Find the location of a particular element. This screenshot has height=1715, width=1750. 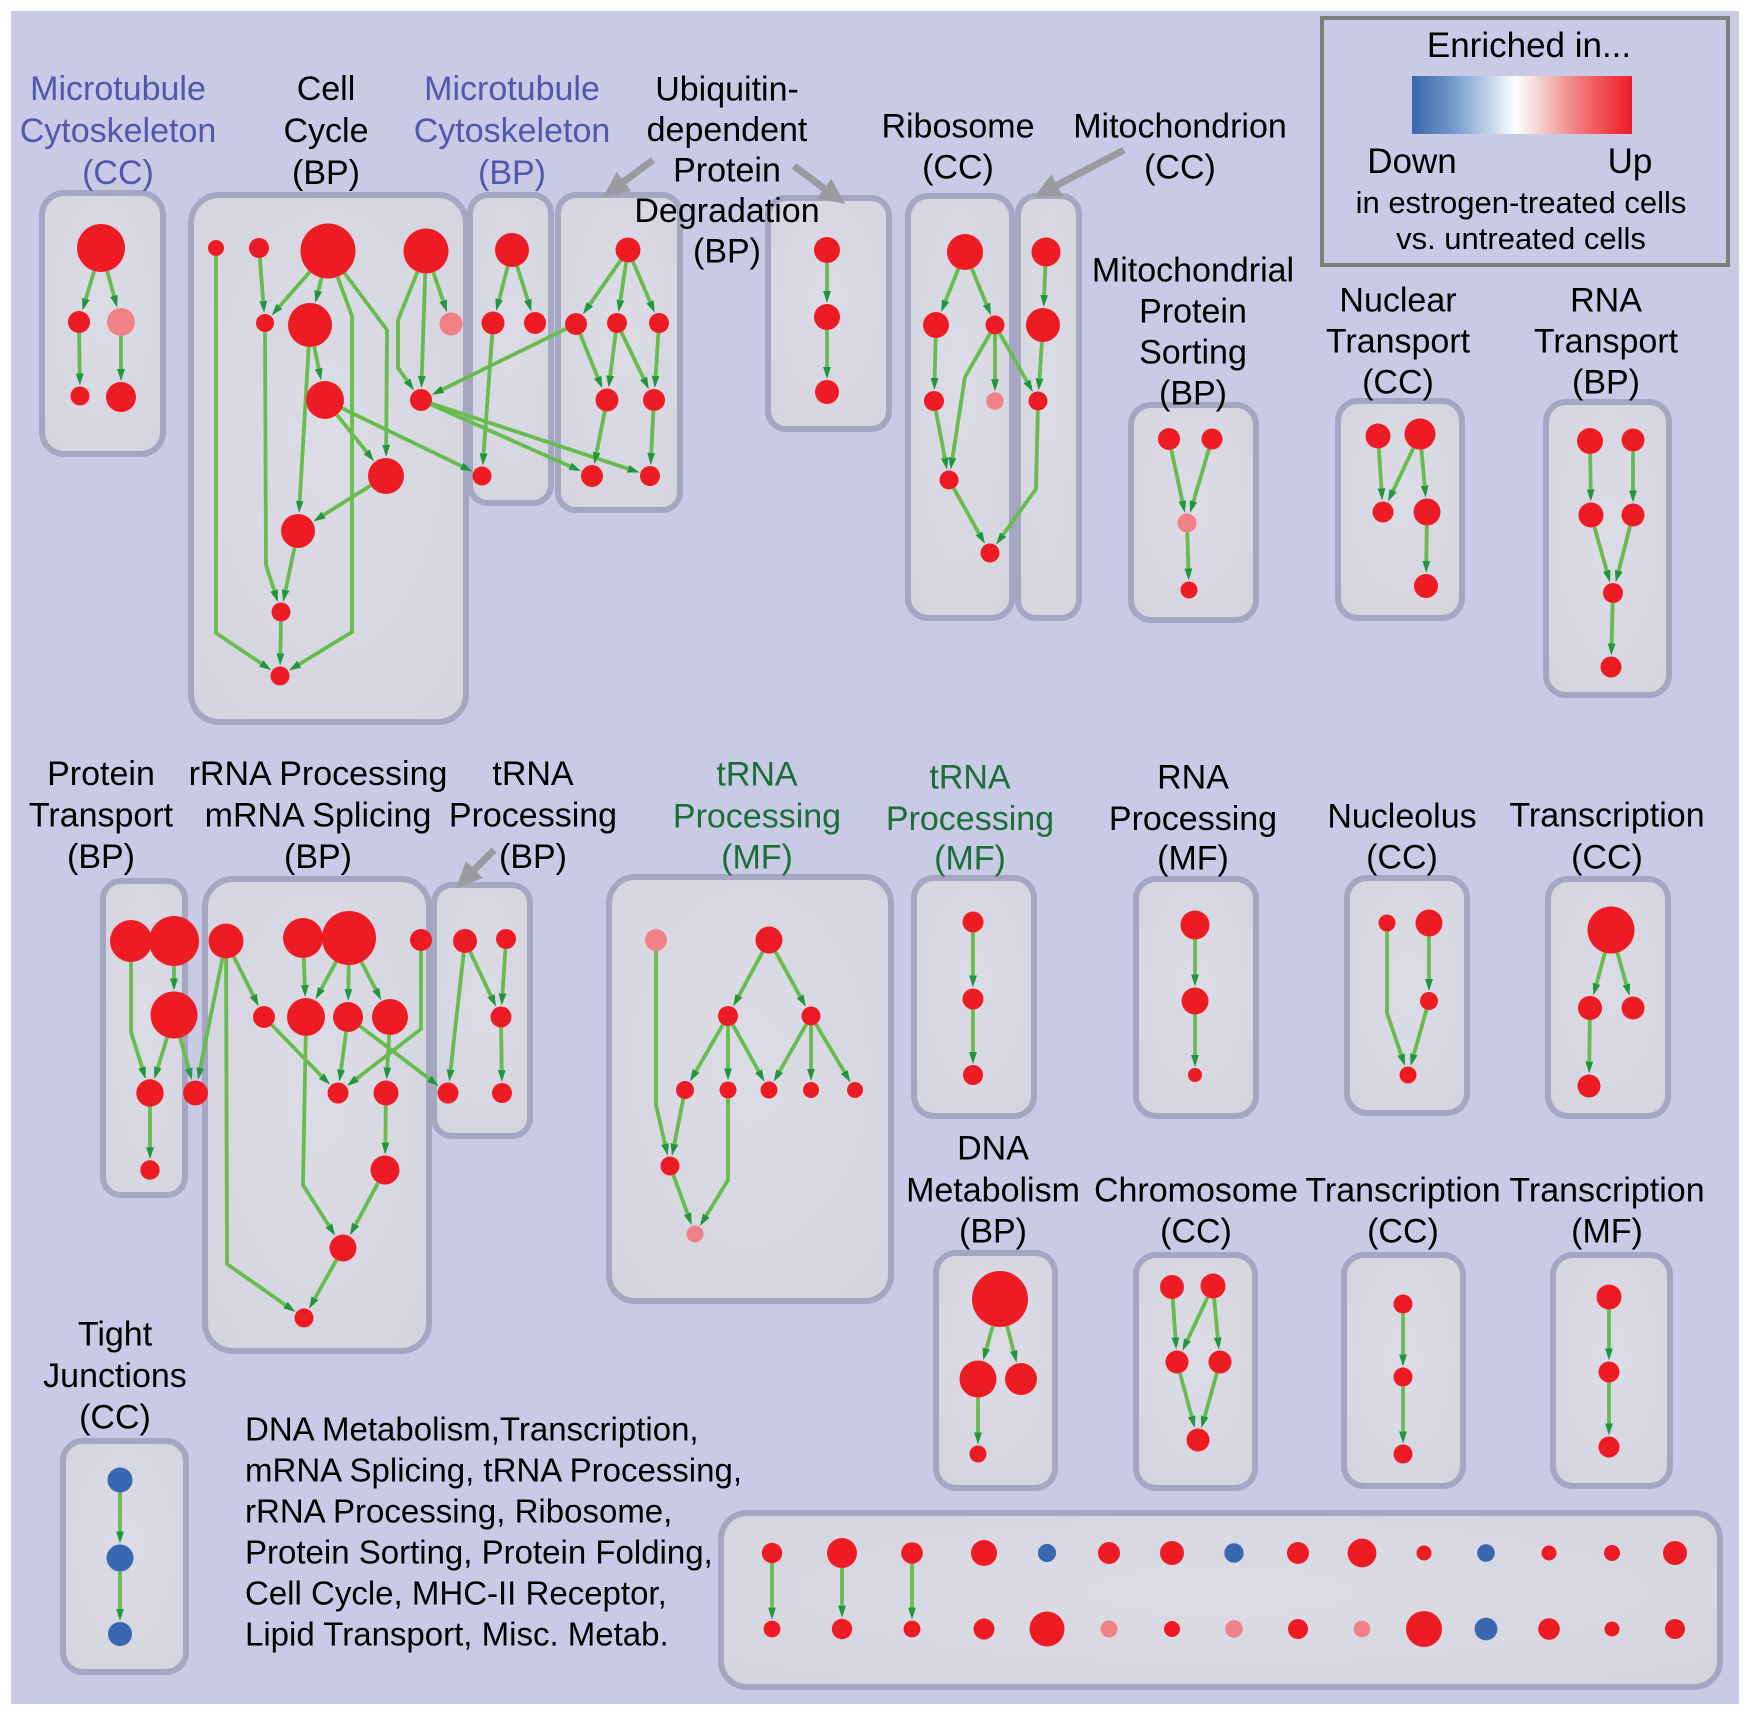

svg-text: Metabolism is located at coordinates (993, 1191).